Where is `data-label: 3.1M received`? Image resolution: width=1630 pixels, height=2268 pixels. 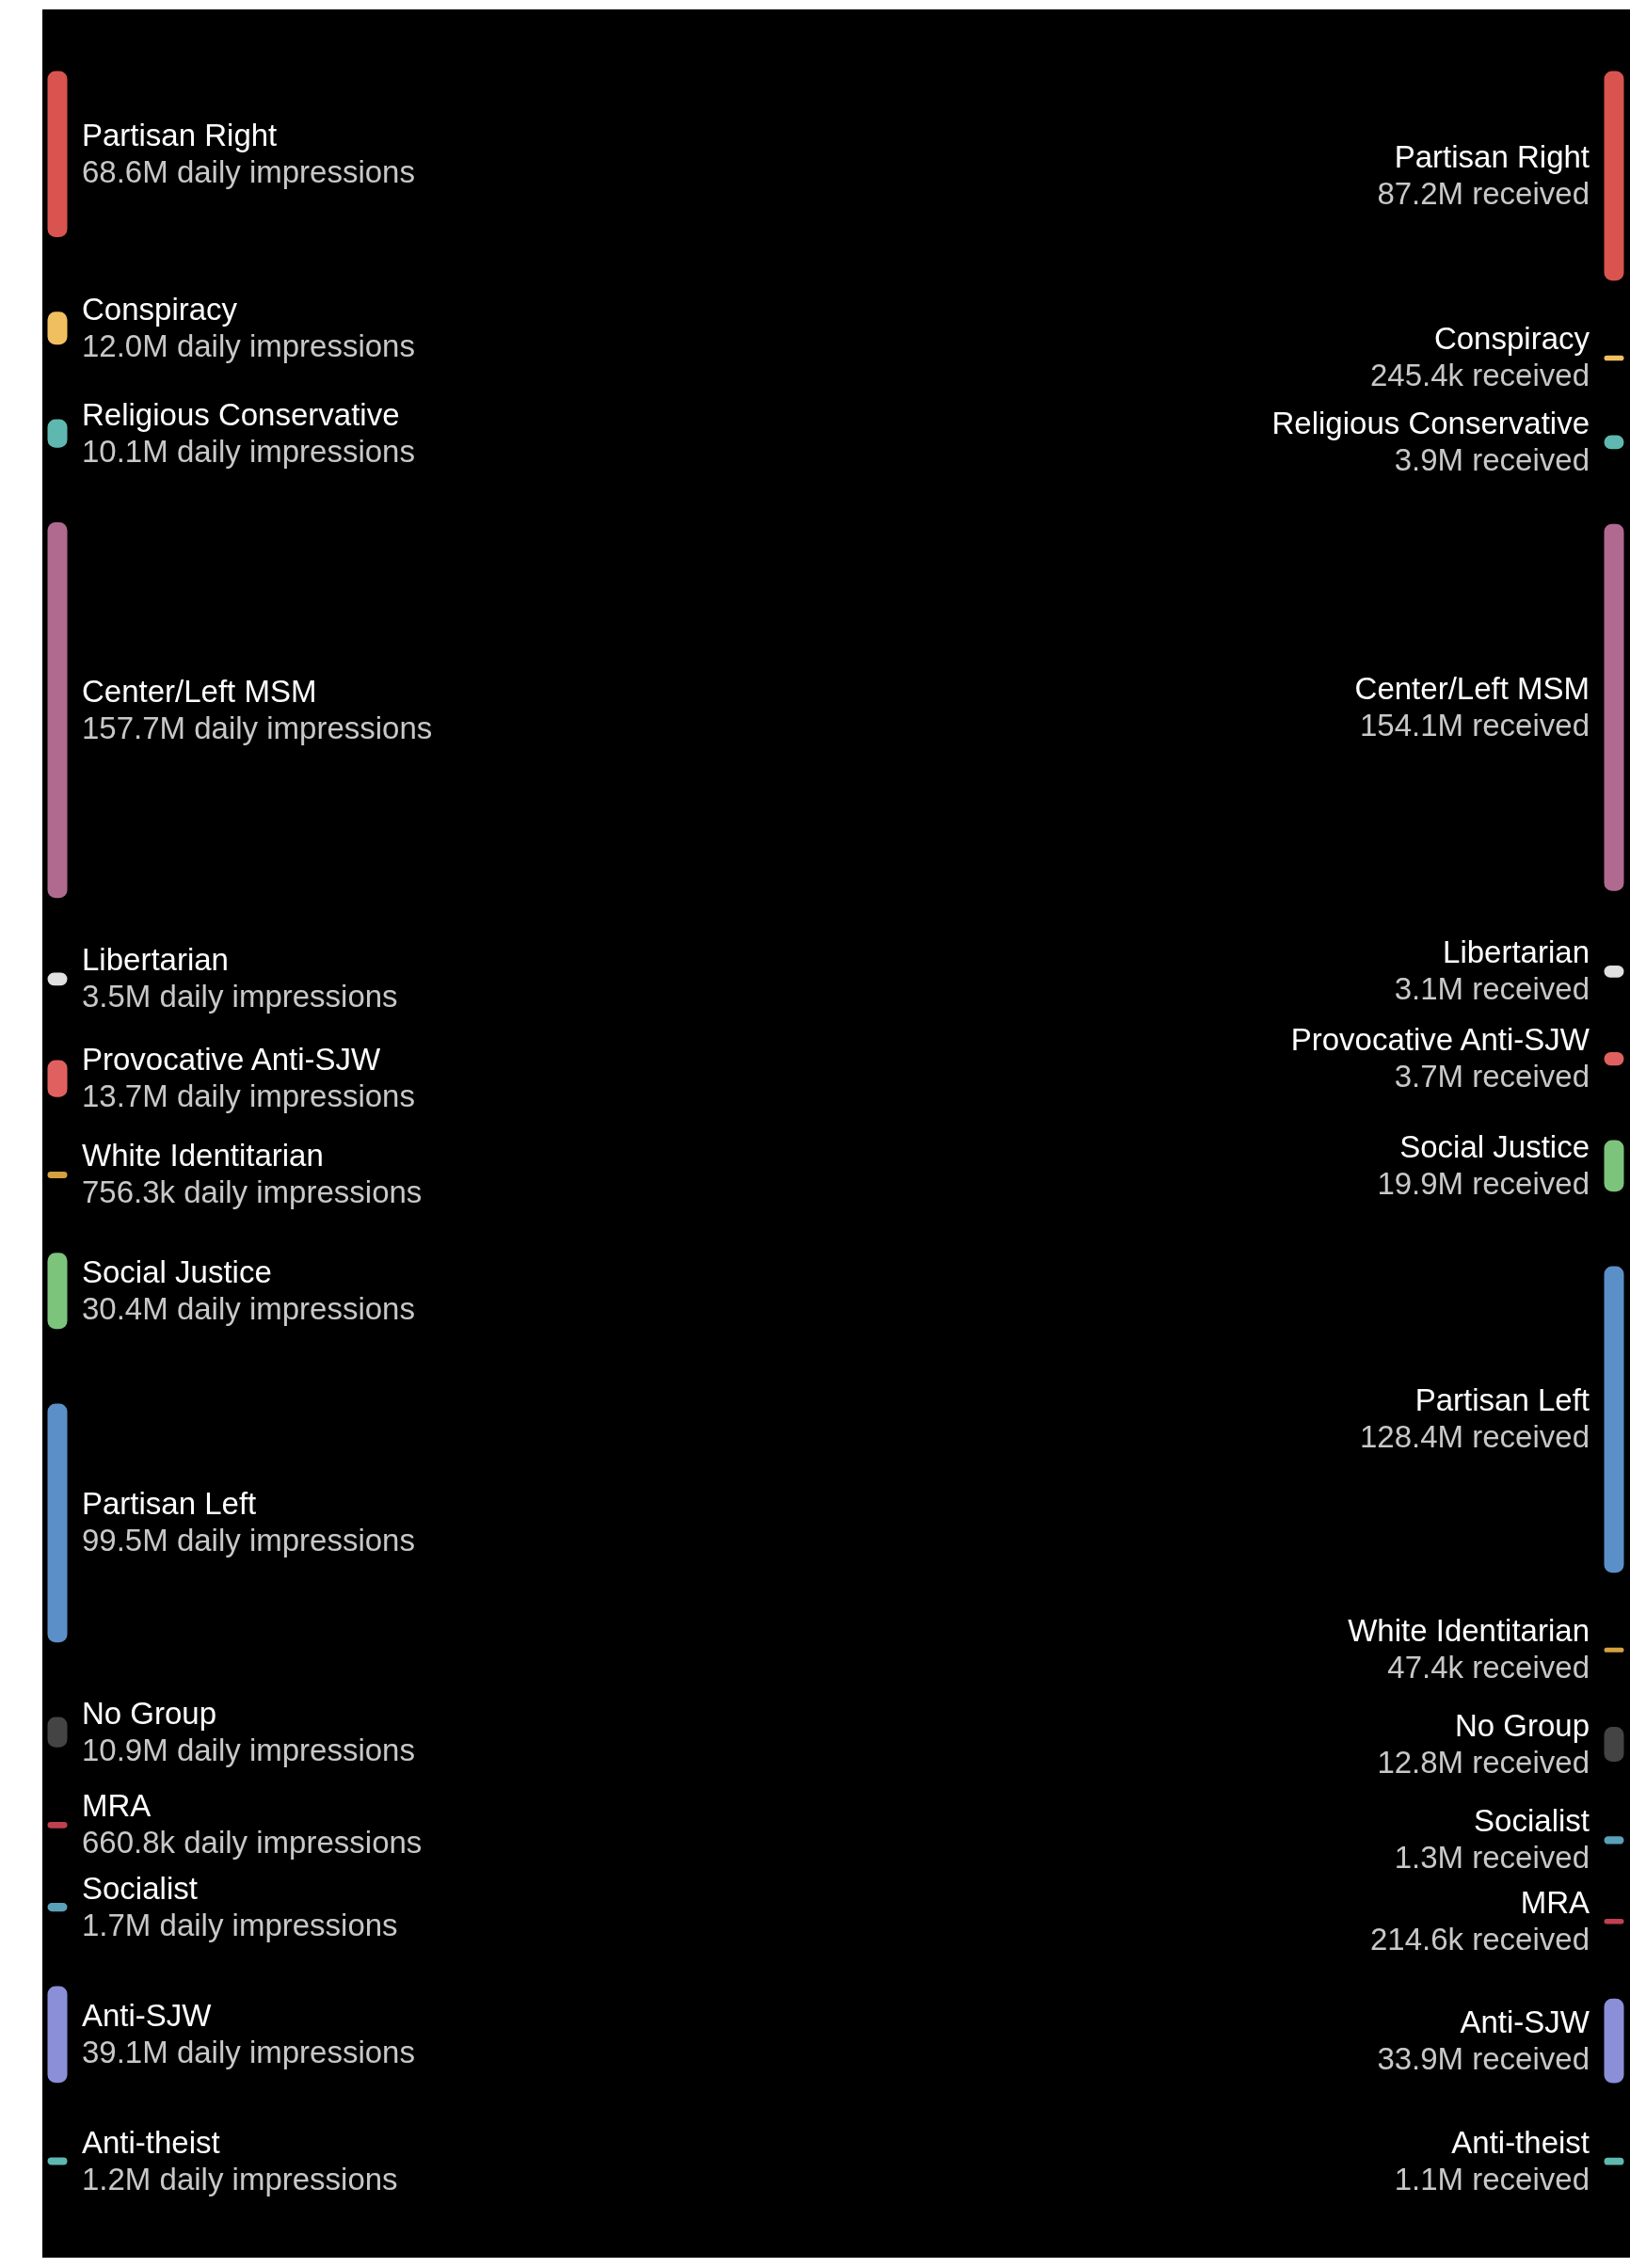
data-label: 3.1M received is located at coordinates (1492, 989).